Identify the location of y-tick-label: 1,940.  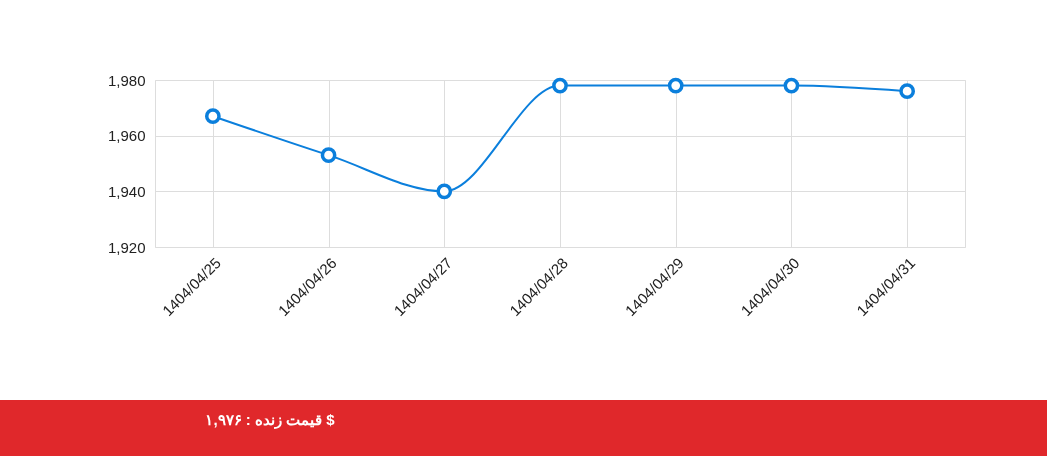
(126, 191).